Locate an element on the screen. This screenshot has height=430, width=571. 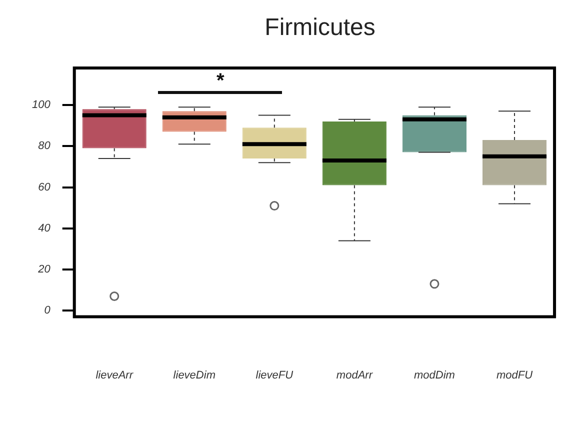
x-tick-label: lieveDim is located at coordinates (194, 375).